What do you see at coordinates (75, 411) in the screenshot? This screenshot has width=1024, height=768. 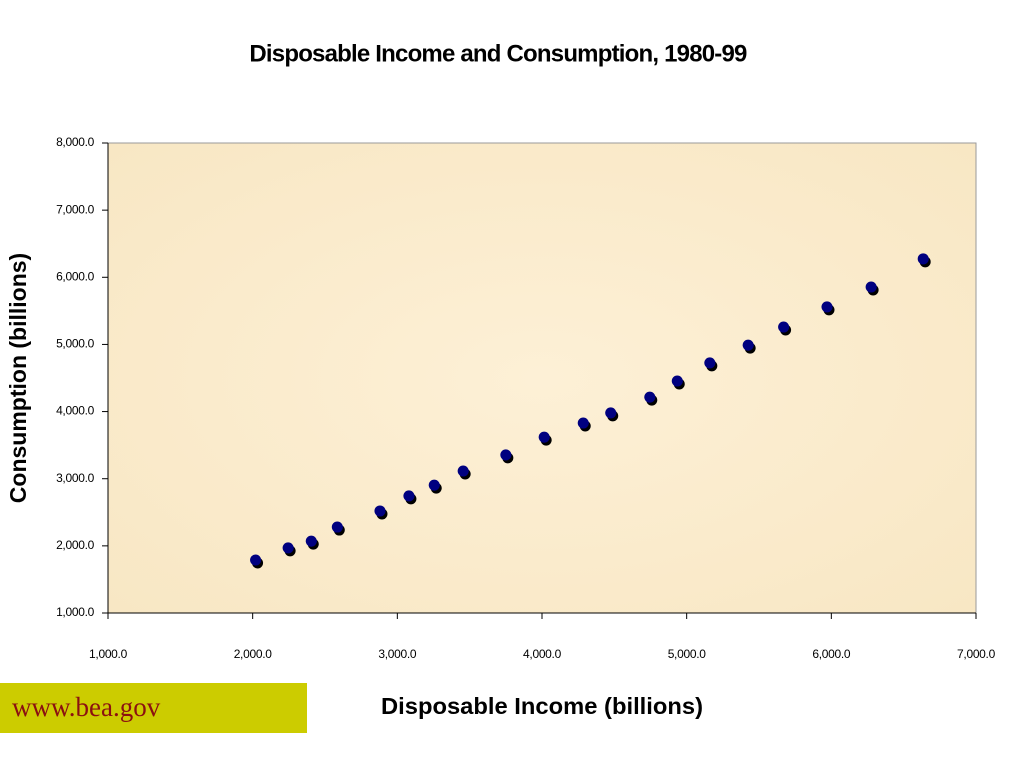 I see `y-tick-label: 4,000.0` at bounding box center [75, 411].